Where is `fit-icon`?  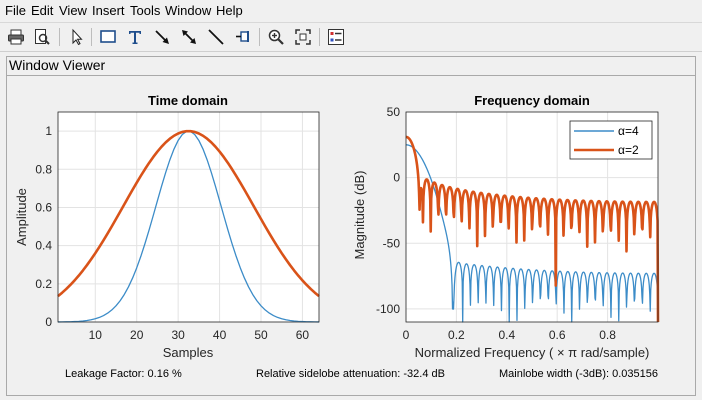 fit-icon is located at coordinates (303, 37).